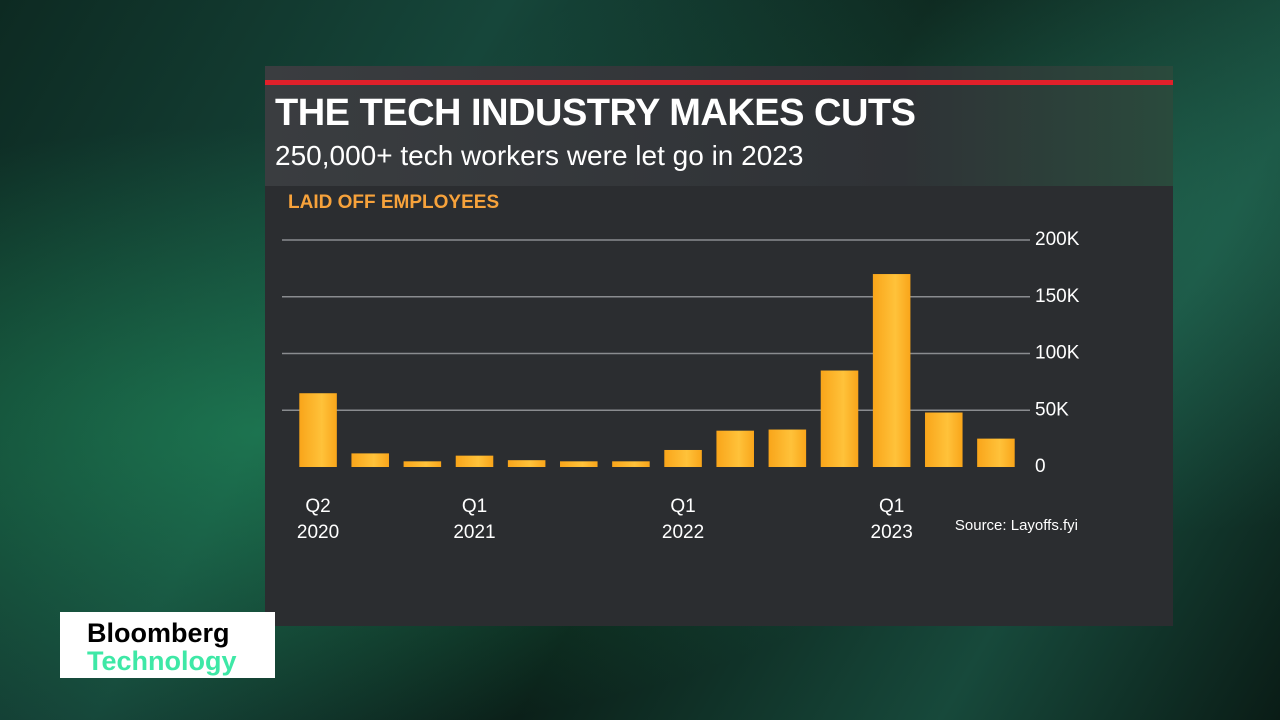  I want to click on accent-line, so click(719, 82).